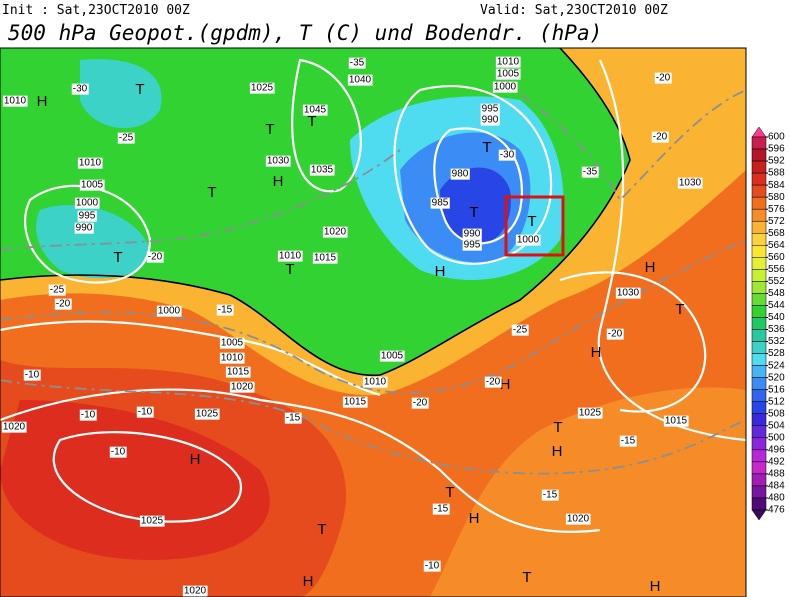 The height and width of the screenshot is (597, 790). I want to click on colorbar-label: 484, so click(776, 486).